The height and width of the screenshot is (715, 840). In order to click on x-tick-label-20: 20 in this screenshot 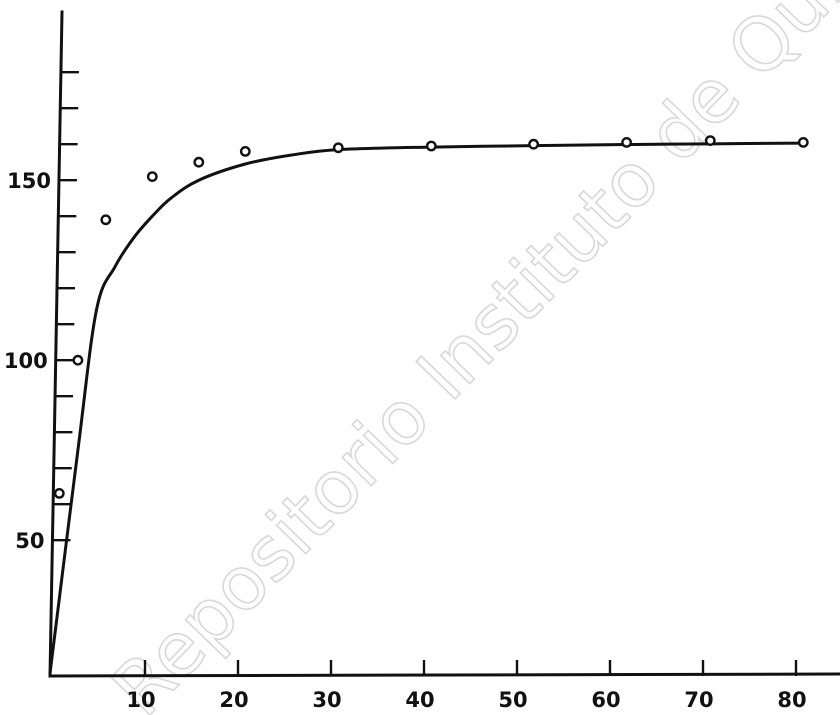, I will do `click(233, 700)`.